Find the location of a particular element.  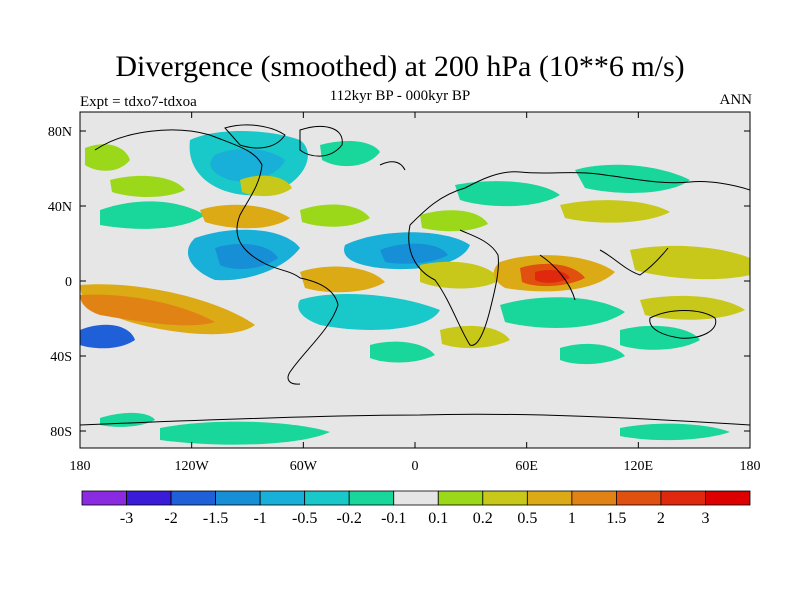

x-tick-label: 60E is located at coordinates (526, 466).